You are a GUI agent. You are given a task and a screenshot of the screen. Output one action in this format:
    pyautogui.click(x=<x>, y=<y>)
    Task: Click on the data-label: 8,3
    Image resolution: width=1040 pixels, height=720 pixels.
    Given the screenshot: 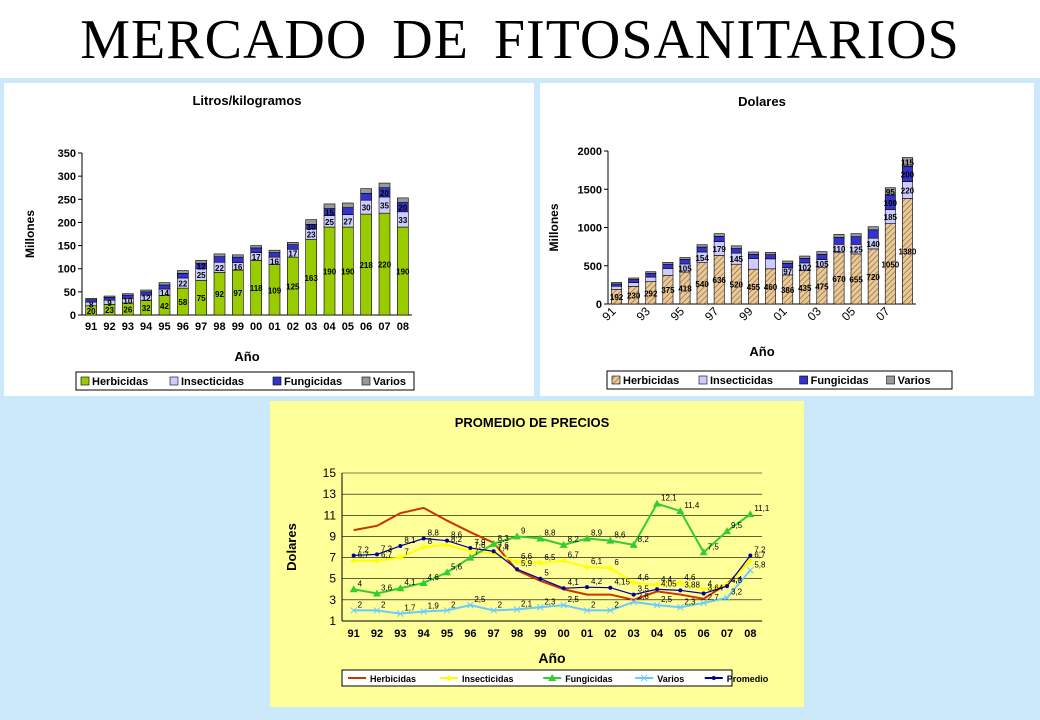 What is the action you would take?
    pyautogui.click(x=504, y=538)
    